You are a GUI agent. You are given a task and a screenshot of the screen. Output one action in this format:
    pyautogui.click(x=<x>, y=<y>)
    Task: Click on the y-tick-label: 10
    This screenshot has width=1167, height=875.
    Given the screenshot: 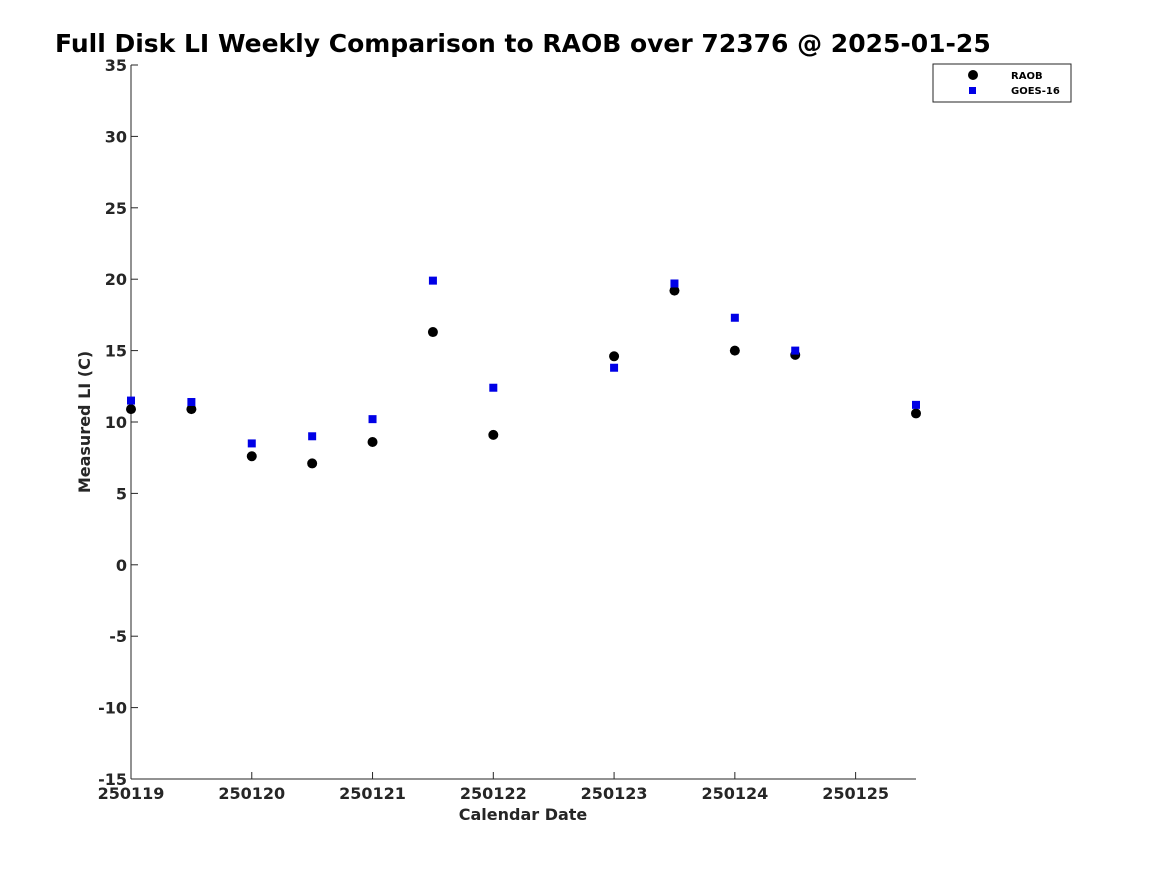 What is the action you would take?
    pyautogui.click(x=116, y=422)
    